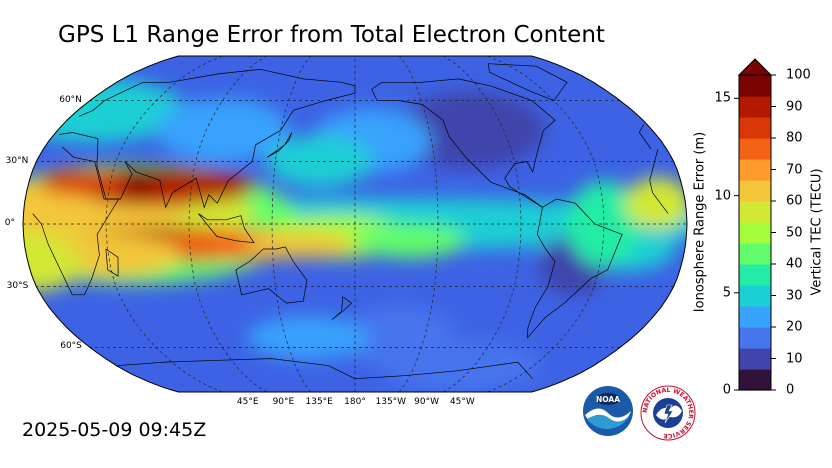 This screenshot has width=832, height=468. What do you see at coordinates (794, 106) in the screenshot?
I see `tec-tick-label: 90` at bounding box center [794, 106].